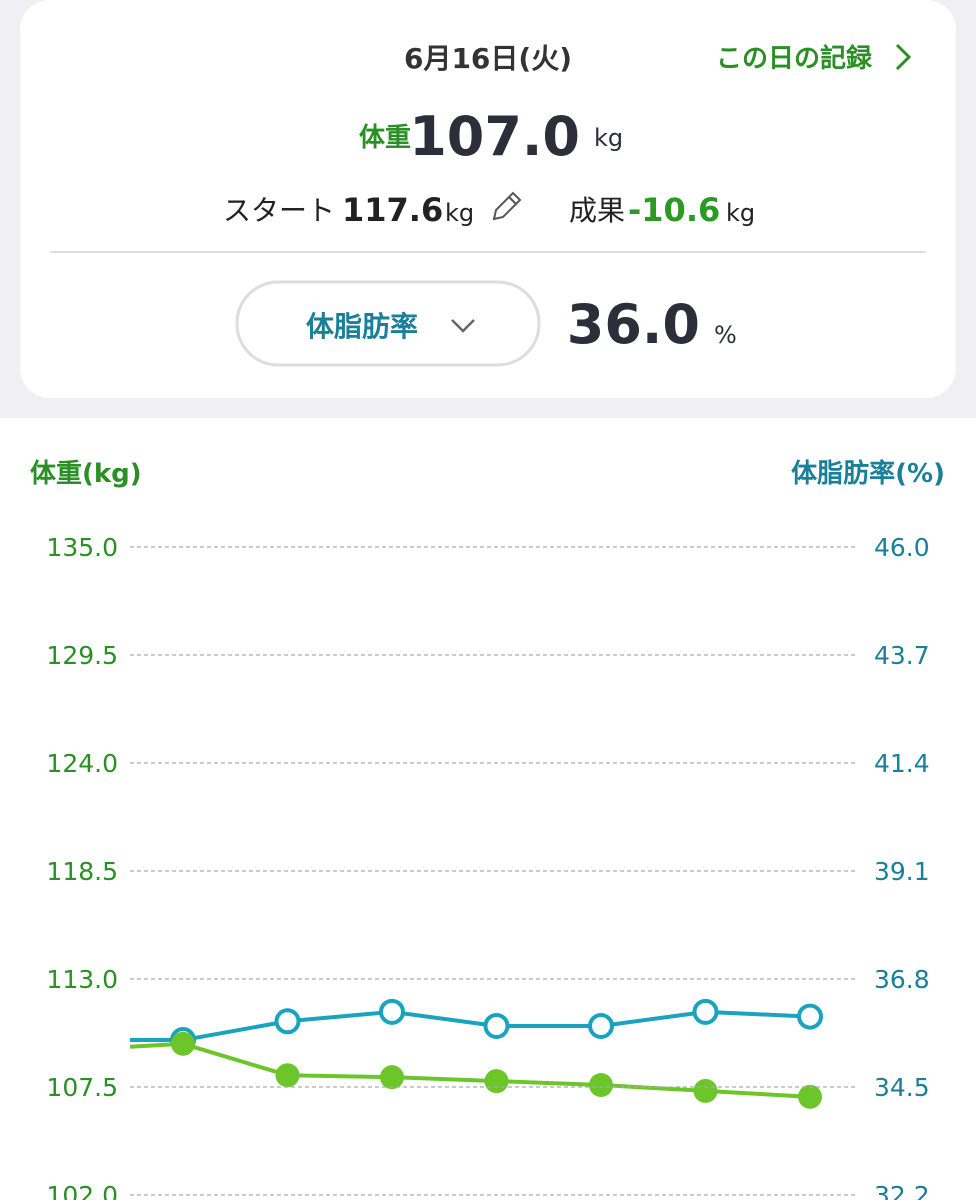 The width and height of the screenshot is (976, 1200). I want to click on start-label: スタート, so click(279, 210).